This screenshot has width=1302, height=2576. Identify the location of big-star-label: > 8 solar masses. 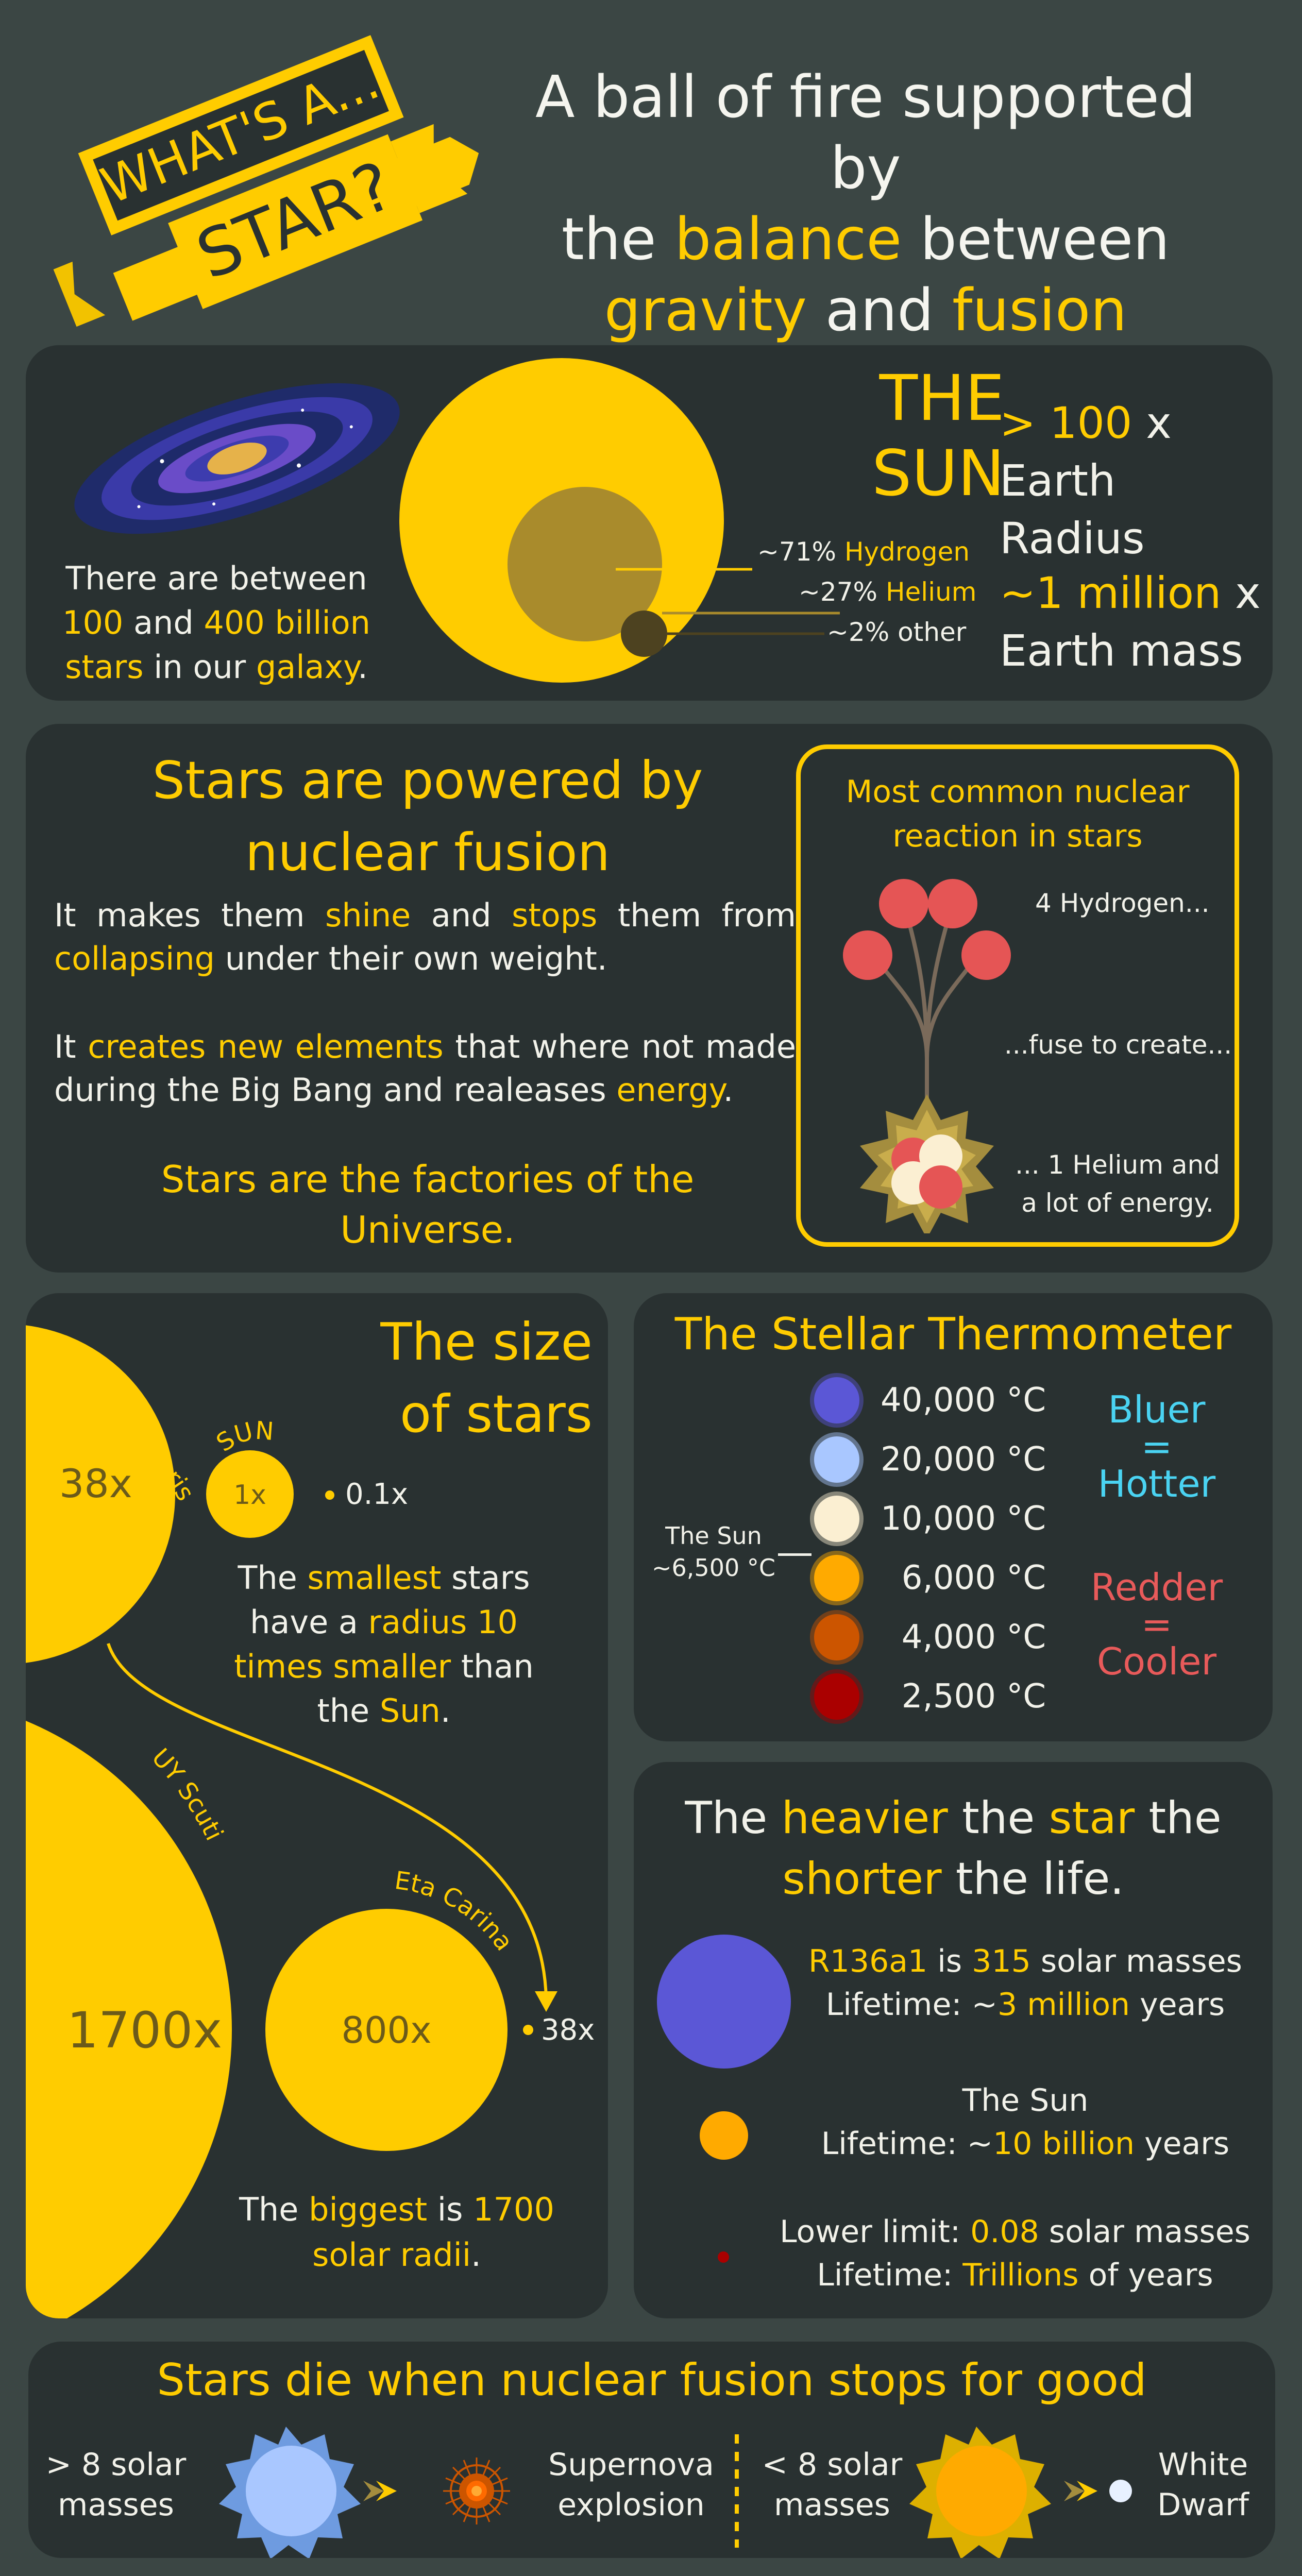
(116, 2485).